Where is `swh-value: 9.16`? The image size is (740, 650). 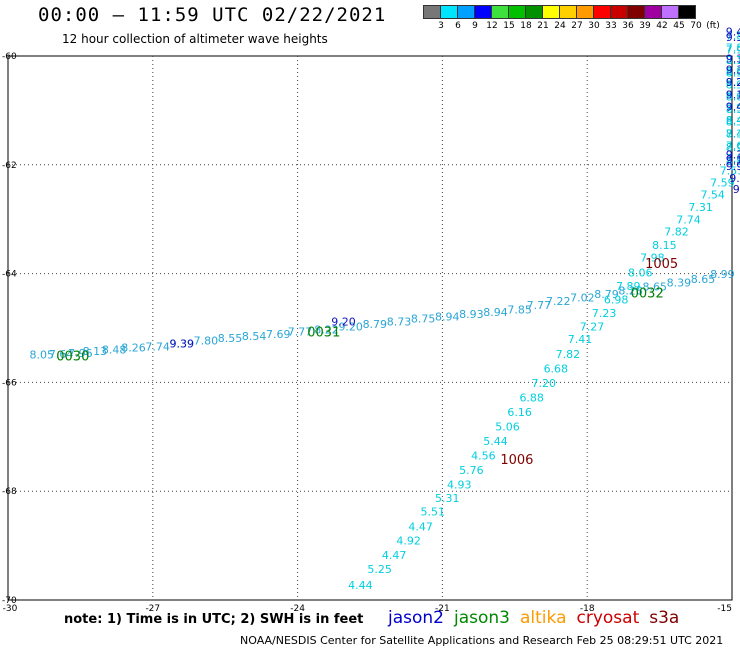 swh-value: 9.16 is located at coordinates (733, 160).